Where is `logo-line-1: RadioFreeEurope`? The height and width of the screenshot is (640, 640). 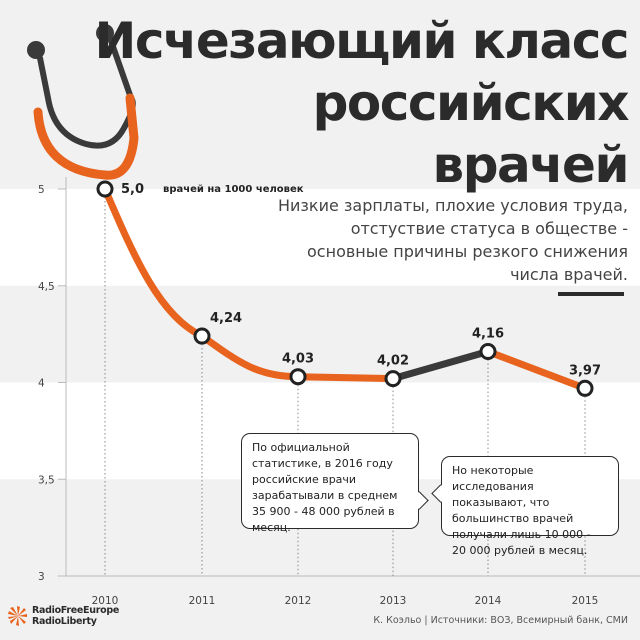 logo-line-1: RadioFreeEurope is located at coordinates (75, 610).